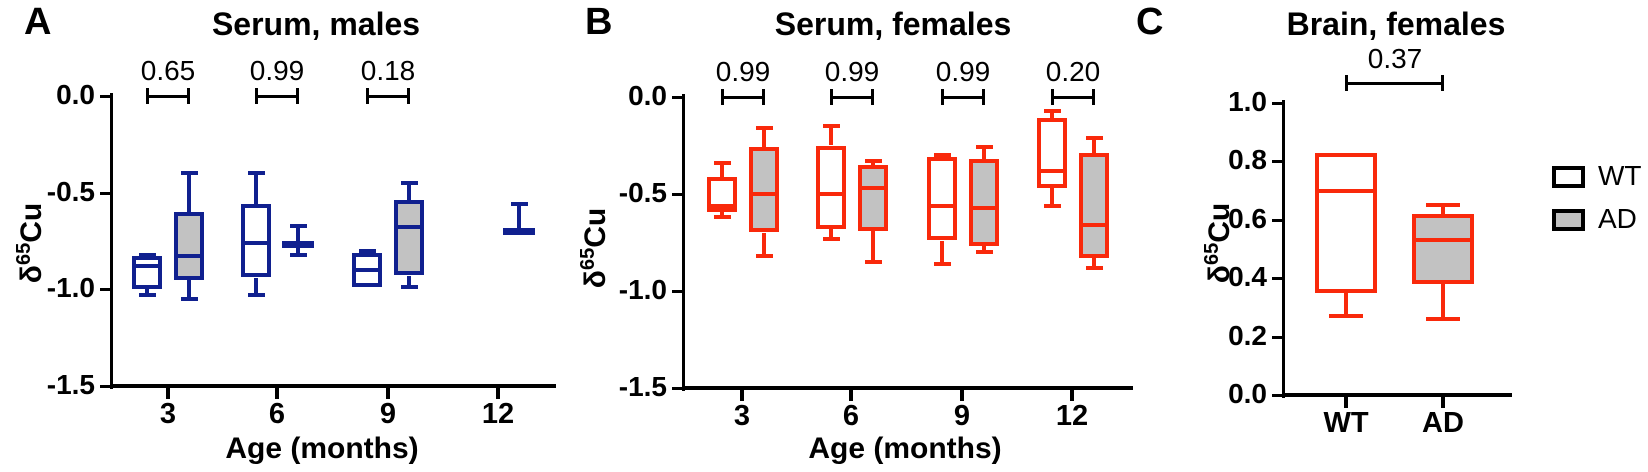  Describe the element at coordinates (742, 416) in the screenshot. I see `x-tick-label: 3` at that location.